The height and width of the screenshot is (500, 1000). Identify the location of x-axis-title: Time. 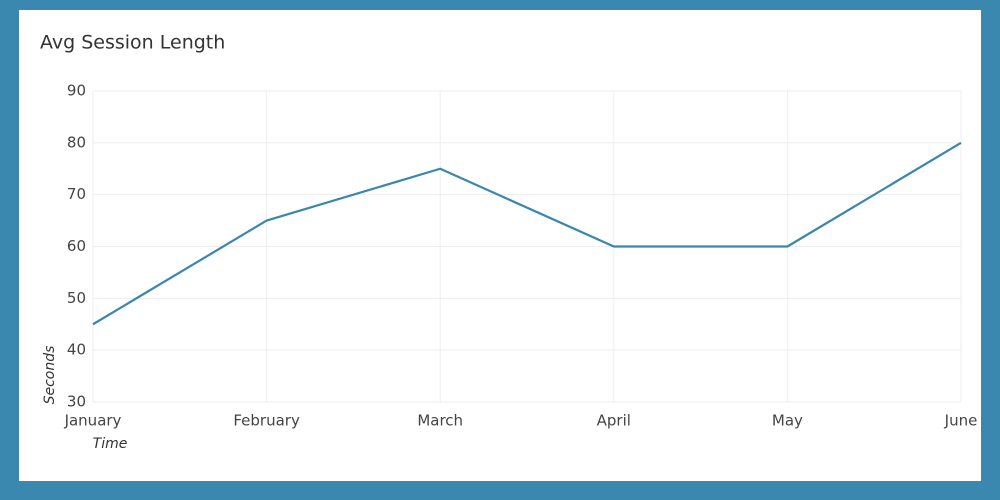
(110, 444).